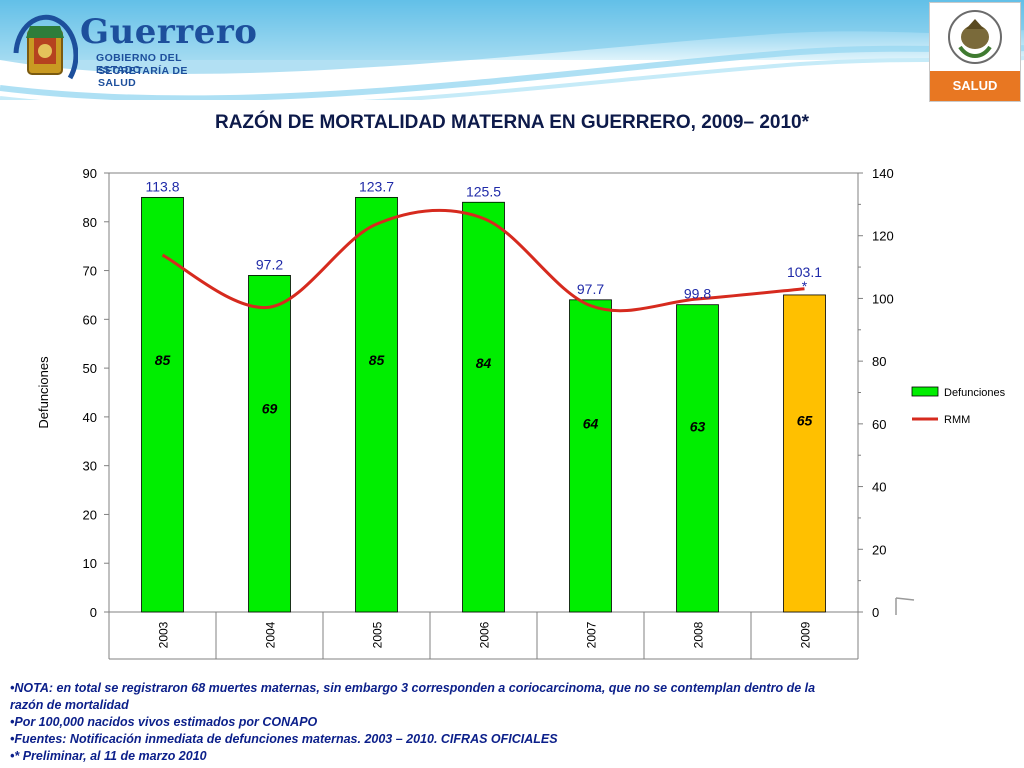  I want to click on bar-data-label: 69, so click(270, 408).